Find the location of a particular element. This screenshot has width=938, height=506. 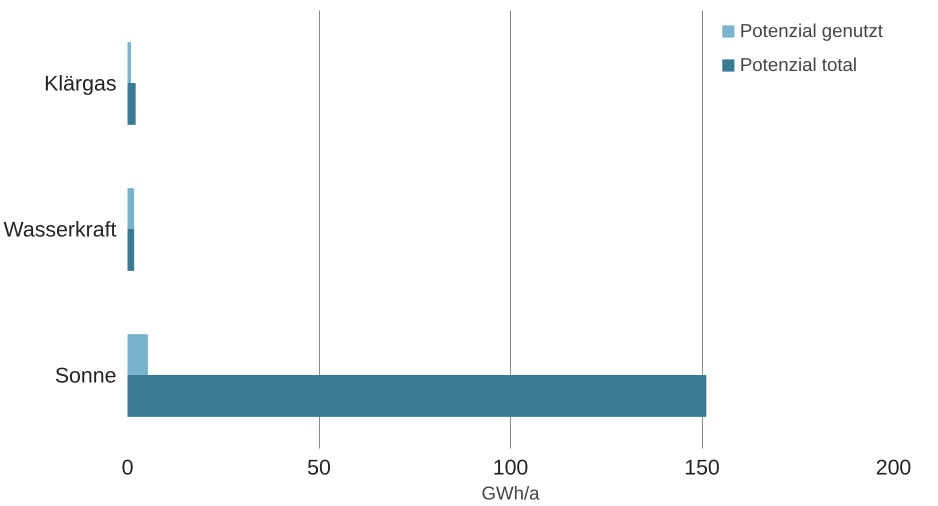

x-tick-label: 150 is located at coordinates (702, 468).